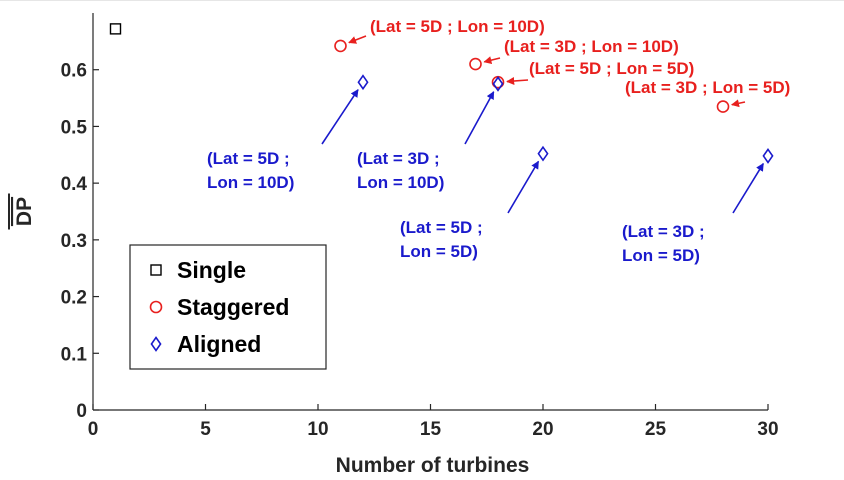 The width and height of the screenshot is (844, 480). What do you see at coordinates (542, 429) in the screenshot?
I see `x-tick-label: 20` at bounding box center [542, 429].